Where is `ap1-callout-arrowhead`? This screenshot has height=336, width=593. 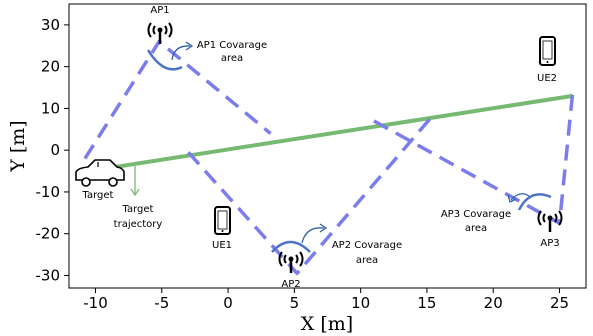
ap1-callout-arrowhead is located at coordinates (189, 46).